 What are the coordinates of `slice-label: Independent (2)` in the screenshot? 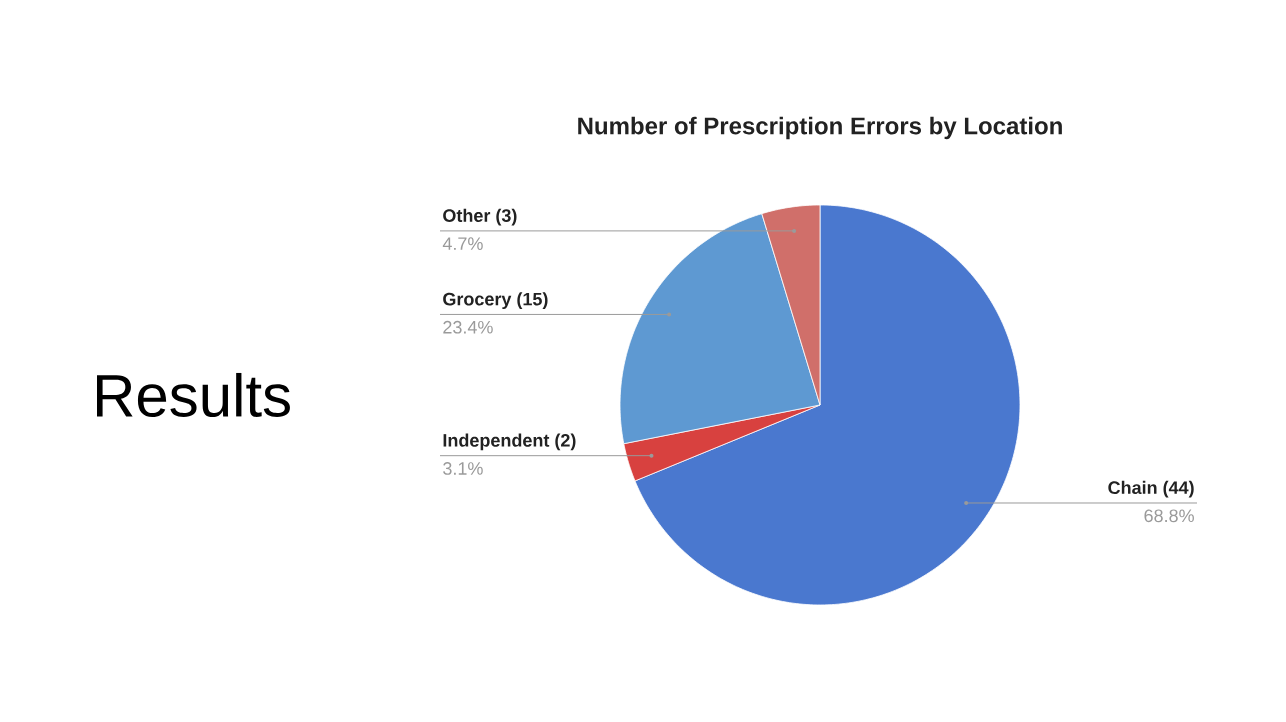 It's located at (509, 442).